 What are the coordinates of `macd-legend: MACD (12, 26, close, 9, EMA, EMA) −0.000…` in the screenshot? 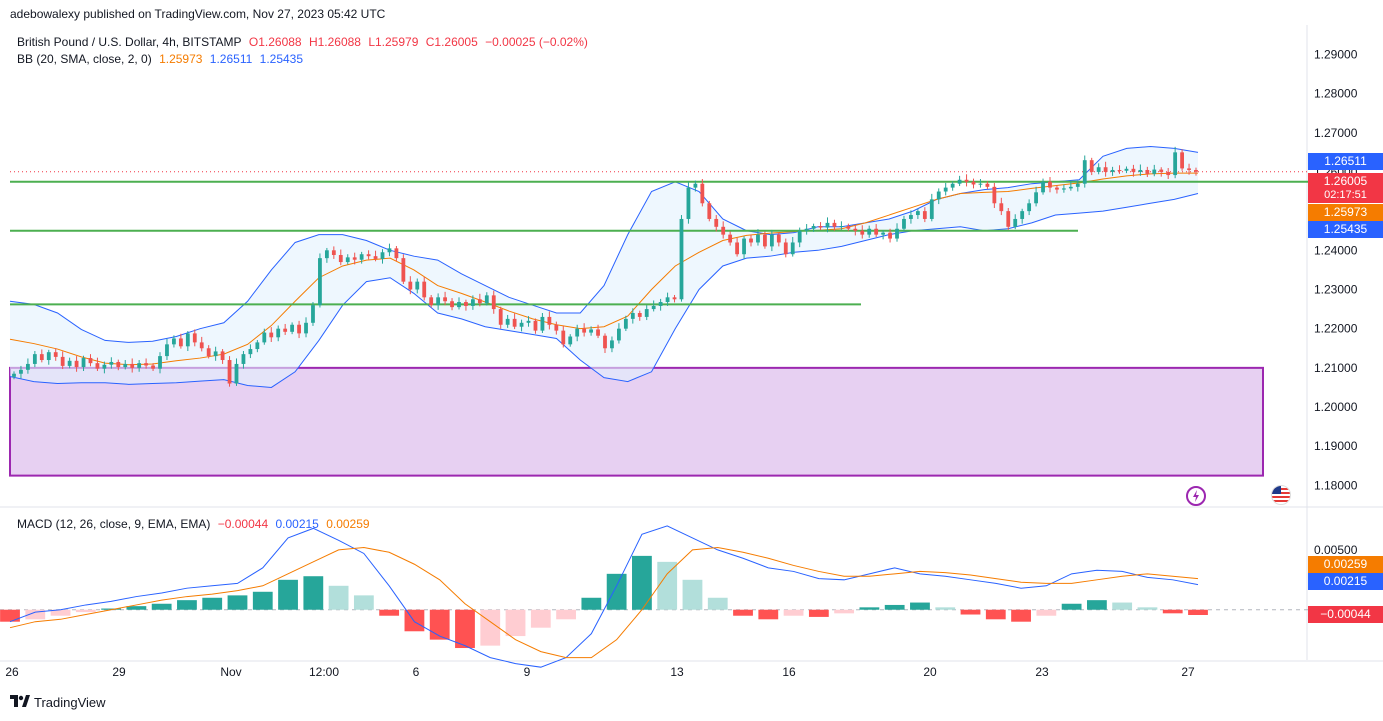 It's located at (195, 524).